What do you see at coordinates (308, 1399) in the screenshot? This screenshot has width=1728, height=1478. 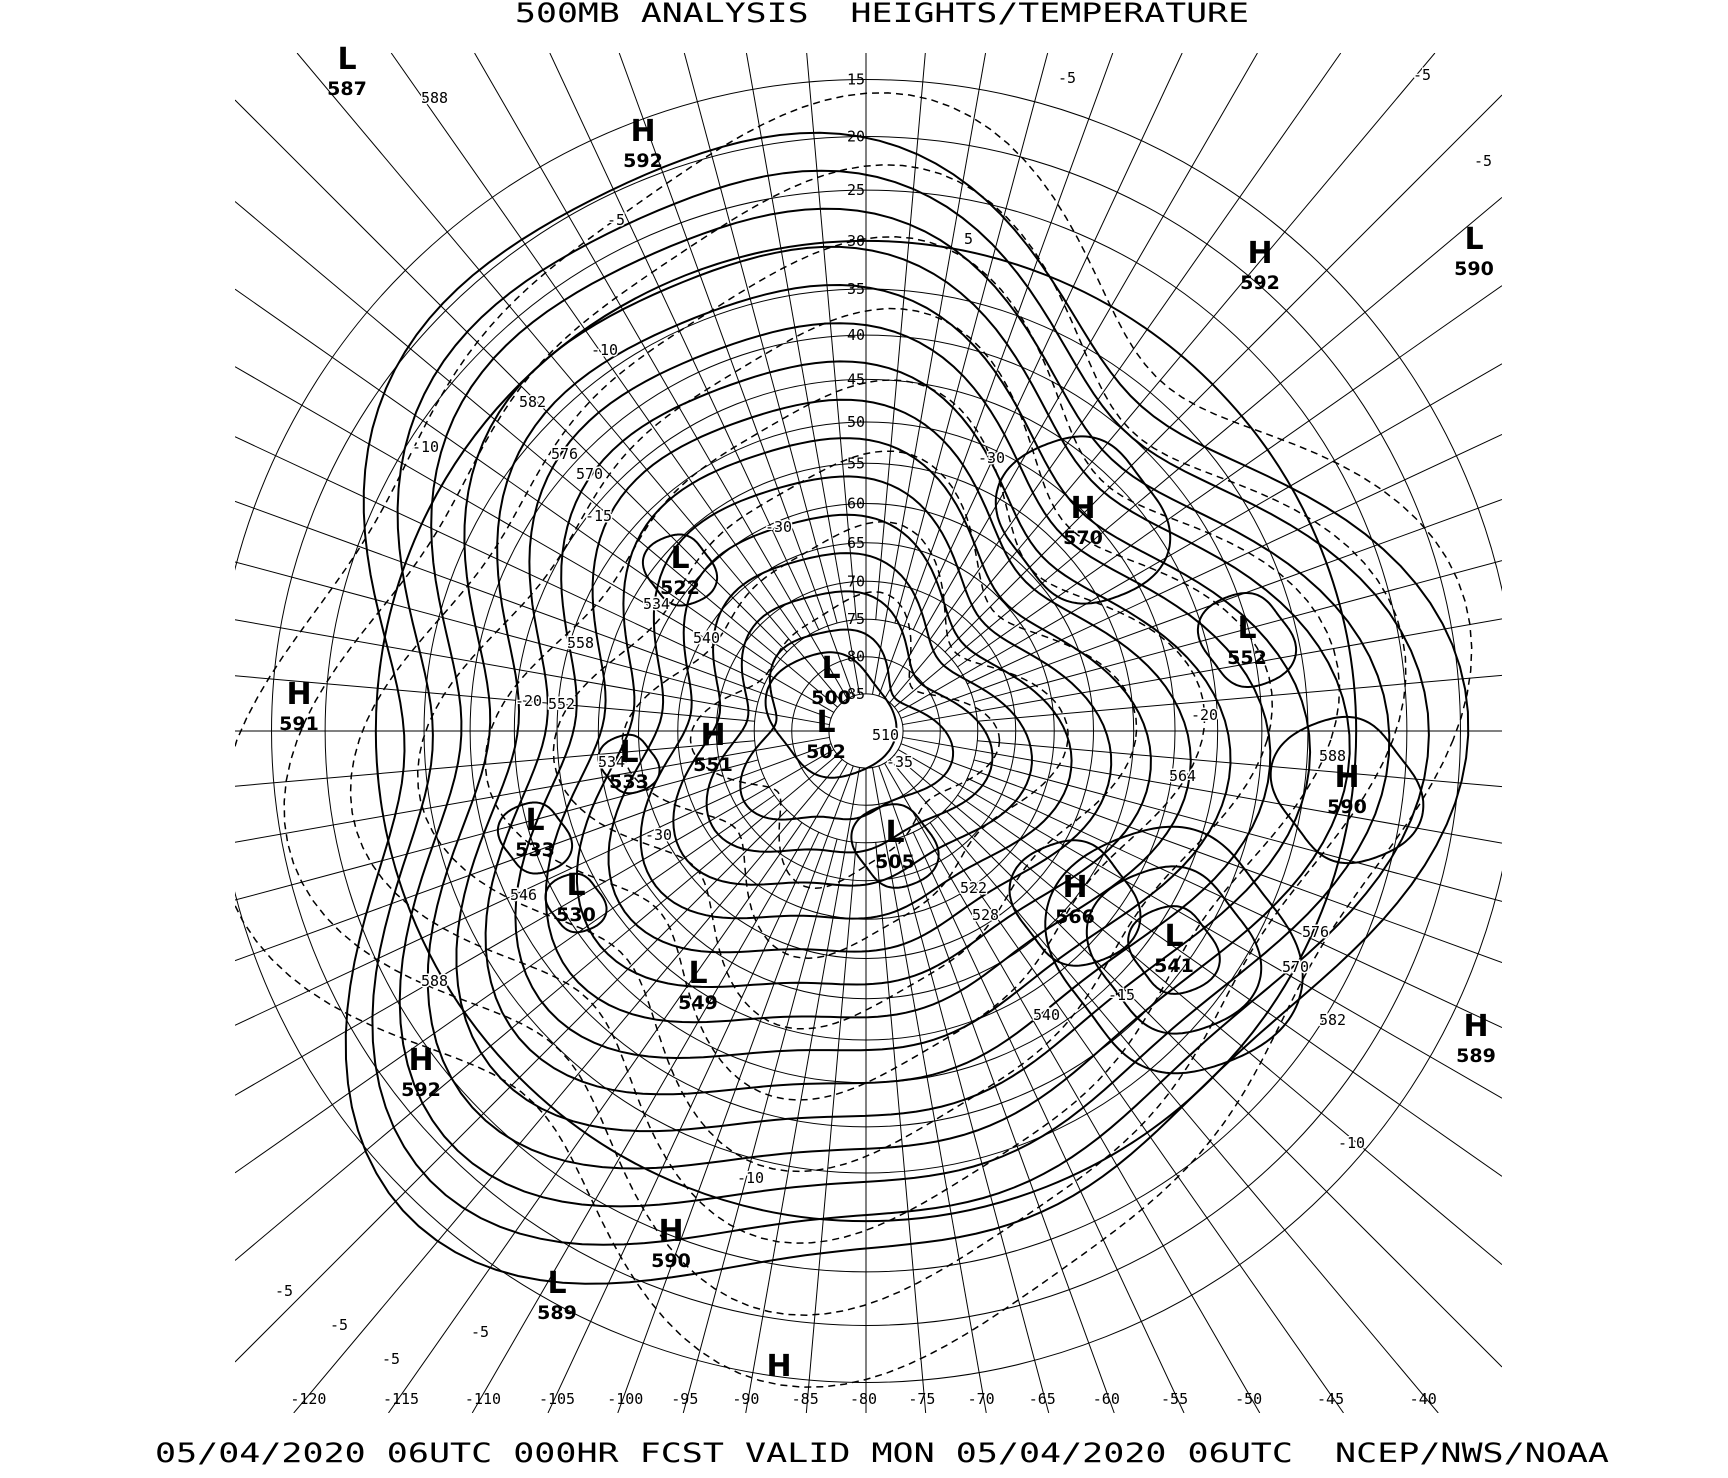 I see `longitude-label: -120` at bounding box center [308, 1399].